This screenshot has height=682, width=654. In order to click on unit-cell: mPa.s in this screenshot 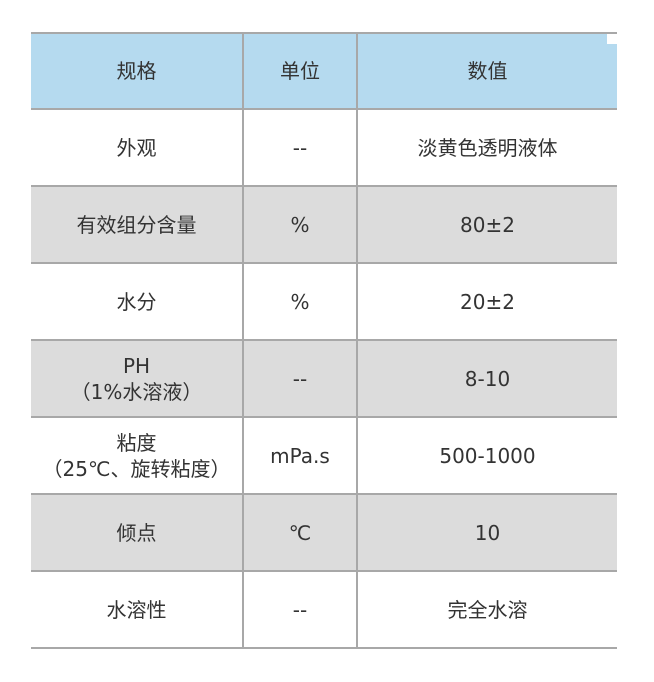, I will do `click(299, 455)`.